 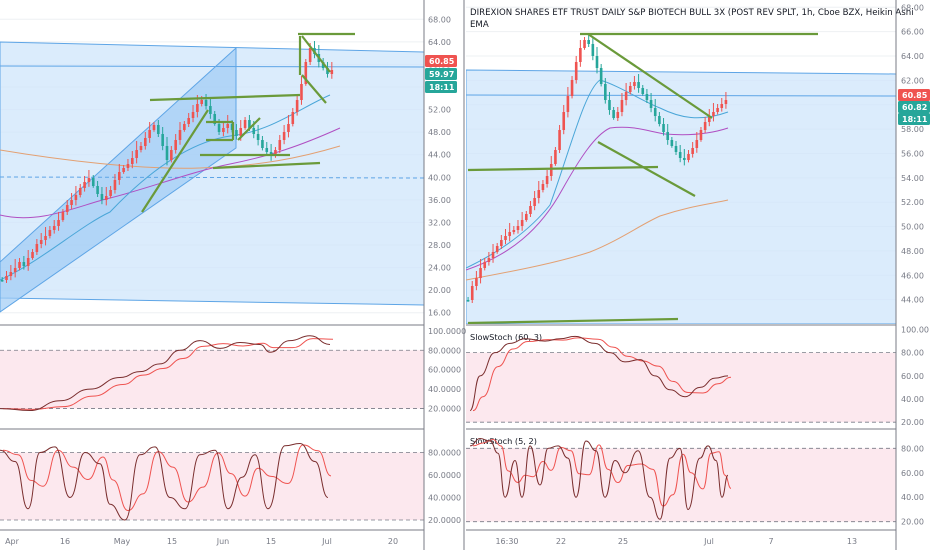 What do you see at coordinates (912, 399) in the screenshot?
I see `indicator-tick-label: 40.00` at bounding box center [912, 399].